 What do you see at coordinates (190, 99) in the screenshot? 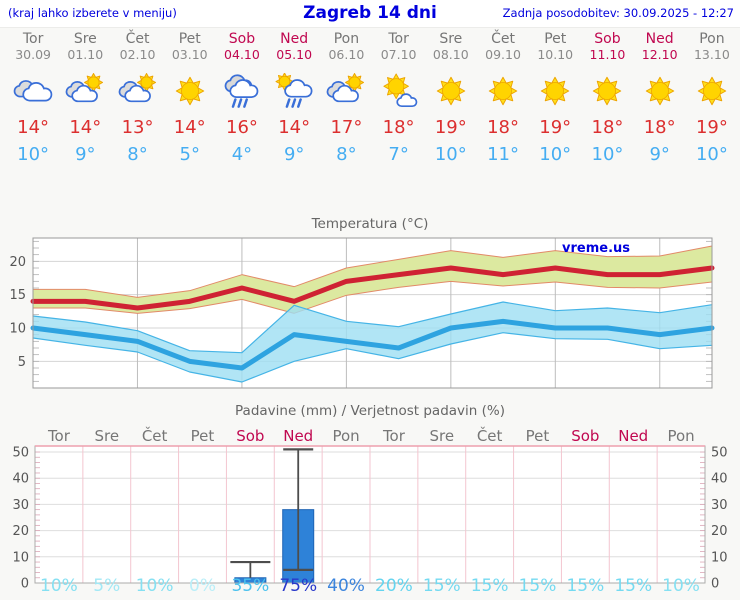
I see `day-column: Pet 03.10 14° 5°` at bounding box center [190, 99].